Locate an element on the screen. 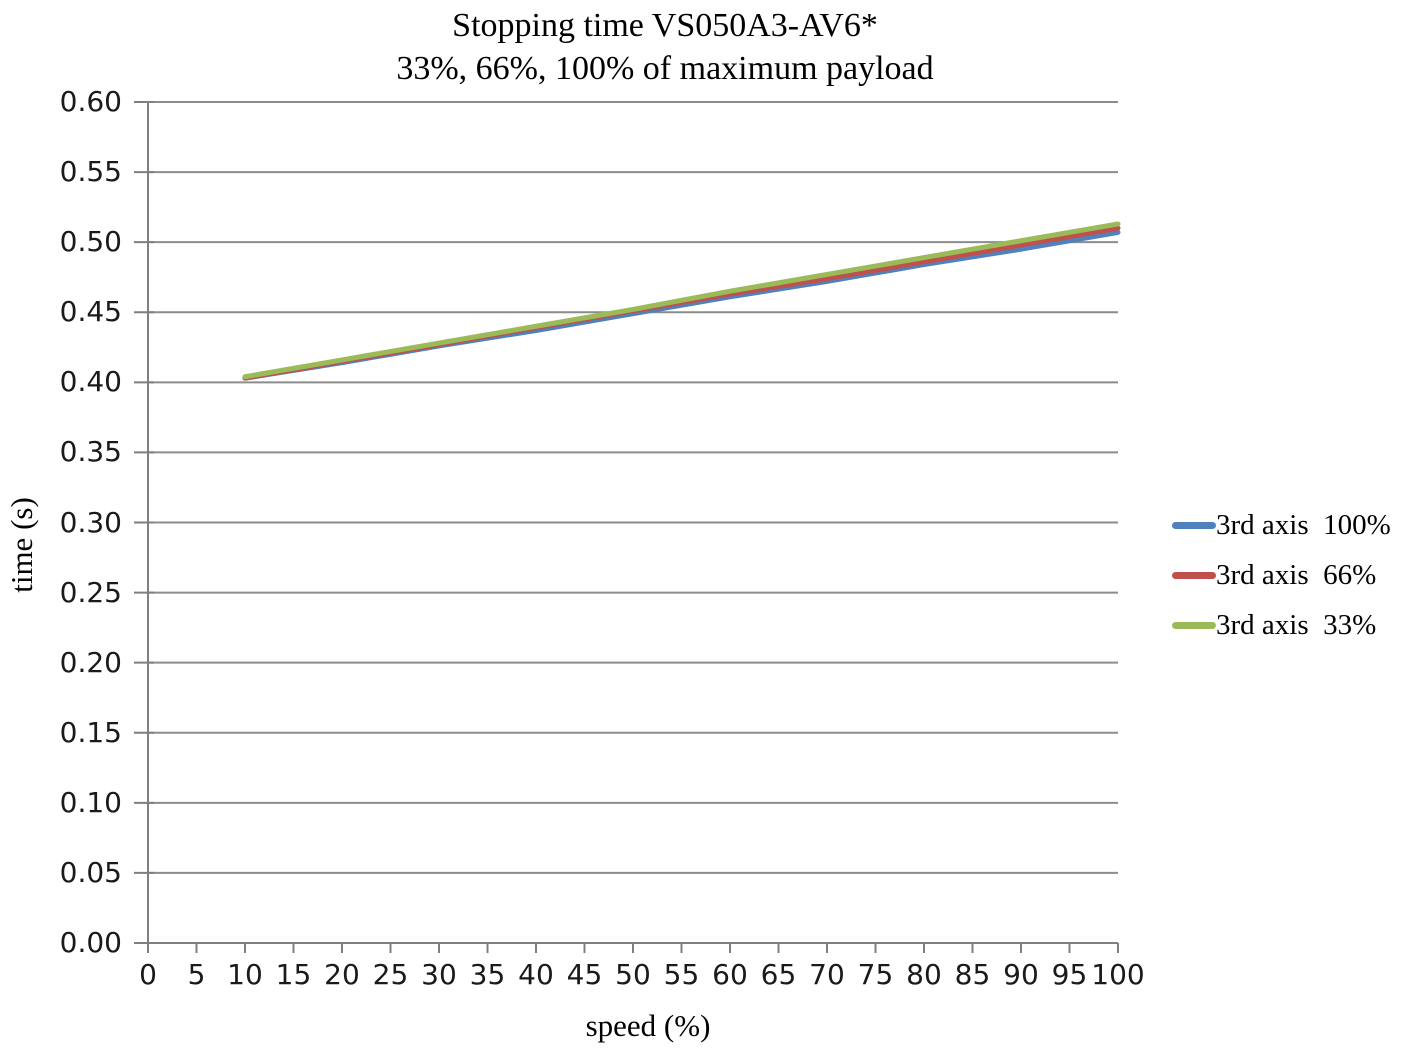 The height and width of the screenshot is (1053, 1405). chart-title-line2: 33%, 66%, 100% of maximum payload is located at coordinates (665, 68).